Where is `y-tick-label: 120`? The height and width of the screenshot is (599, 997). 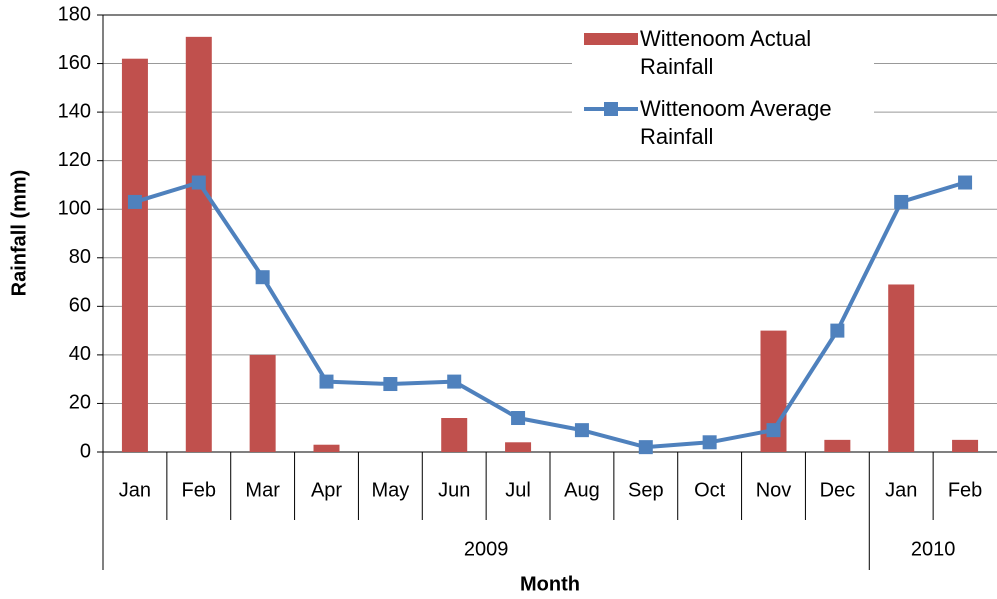
y-tick-label: 120 is located at coordinates (74, 160).